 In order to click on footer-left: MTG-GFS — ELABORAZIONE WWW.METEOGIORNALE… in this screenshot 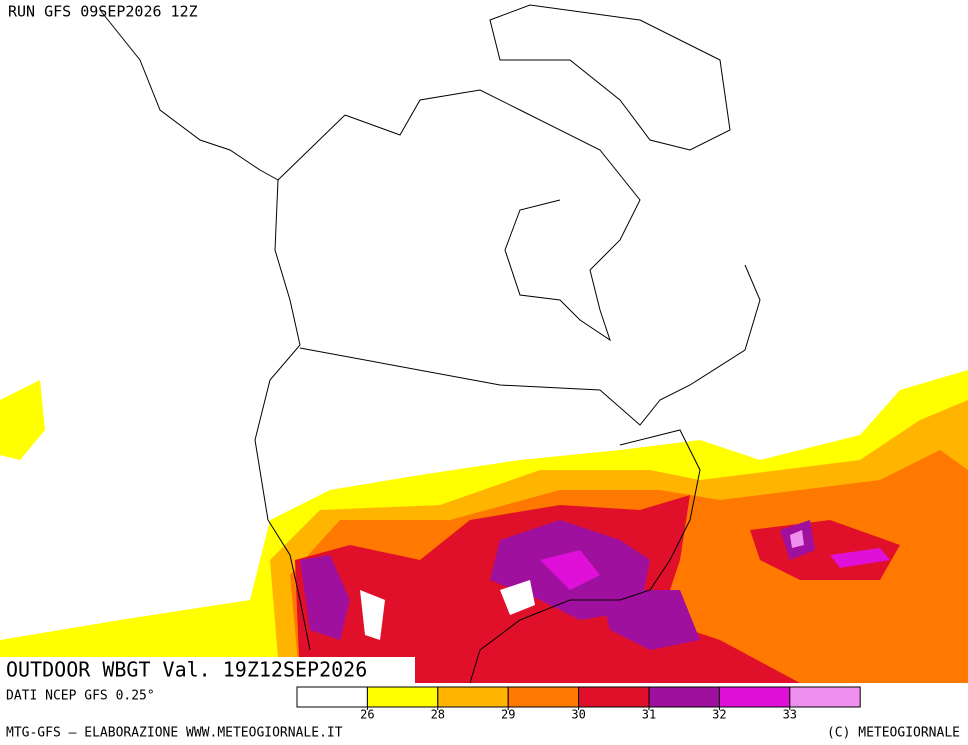, I will do `click(174, 733)`.